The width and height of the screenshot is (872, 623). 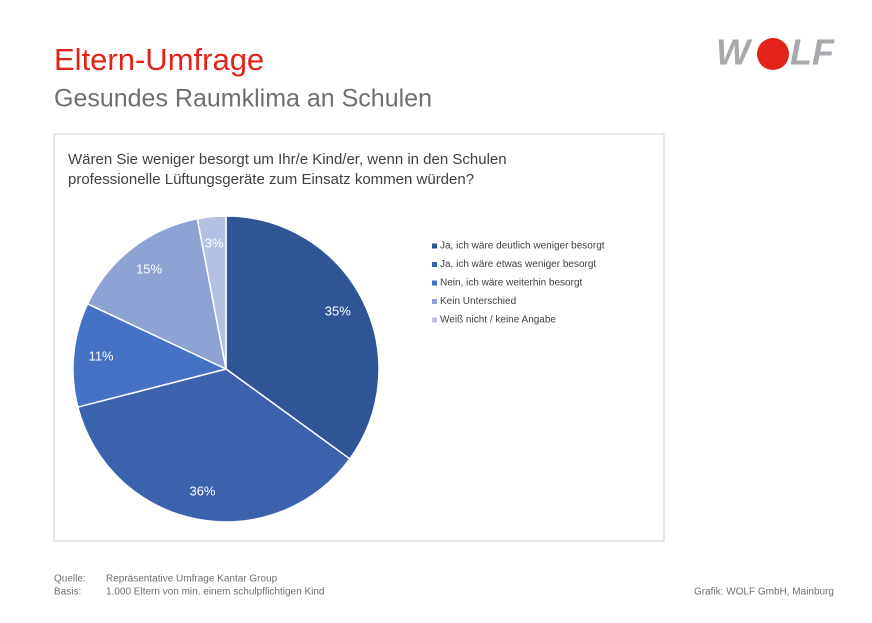 I want to click on data-label: 11%, so click(x=101, y=356).